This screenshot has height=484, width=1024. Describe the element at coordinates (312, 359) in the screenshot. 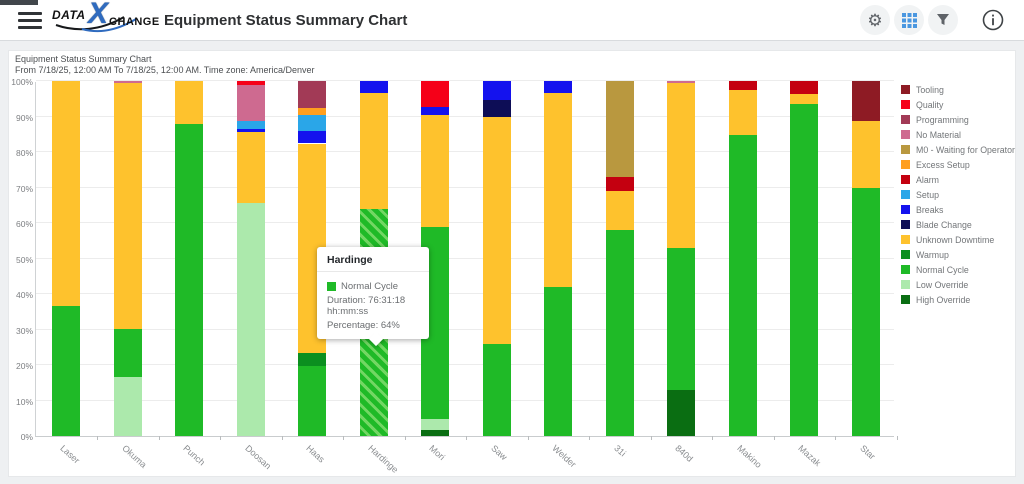

I see `segment-warmup` at that location.